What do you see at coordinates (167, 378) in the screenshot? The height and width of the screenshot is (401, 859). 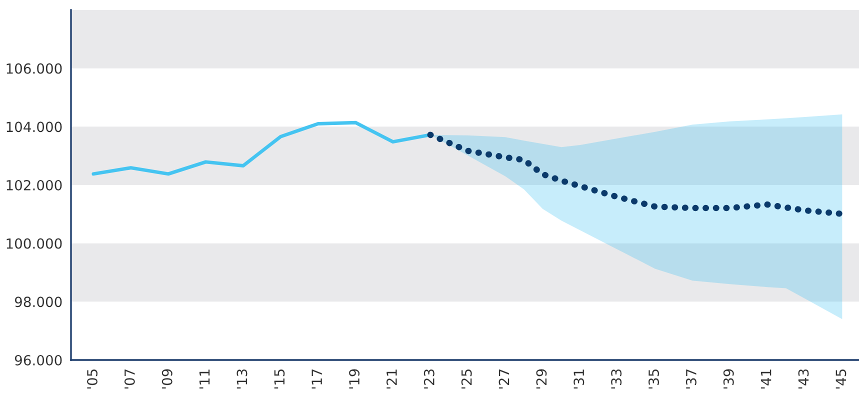 I see `x-tick-label: '09` at bounding box center [167, 378].